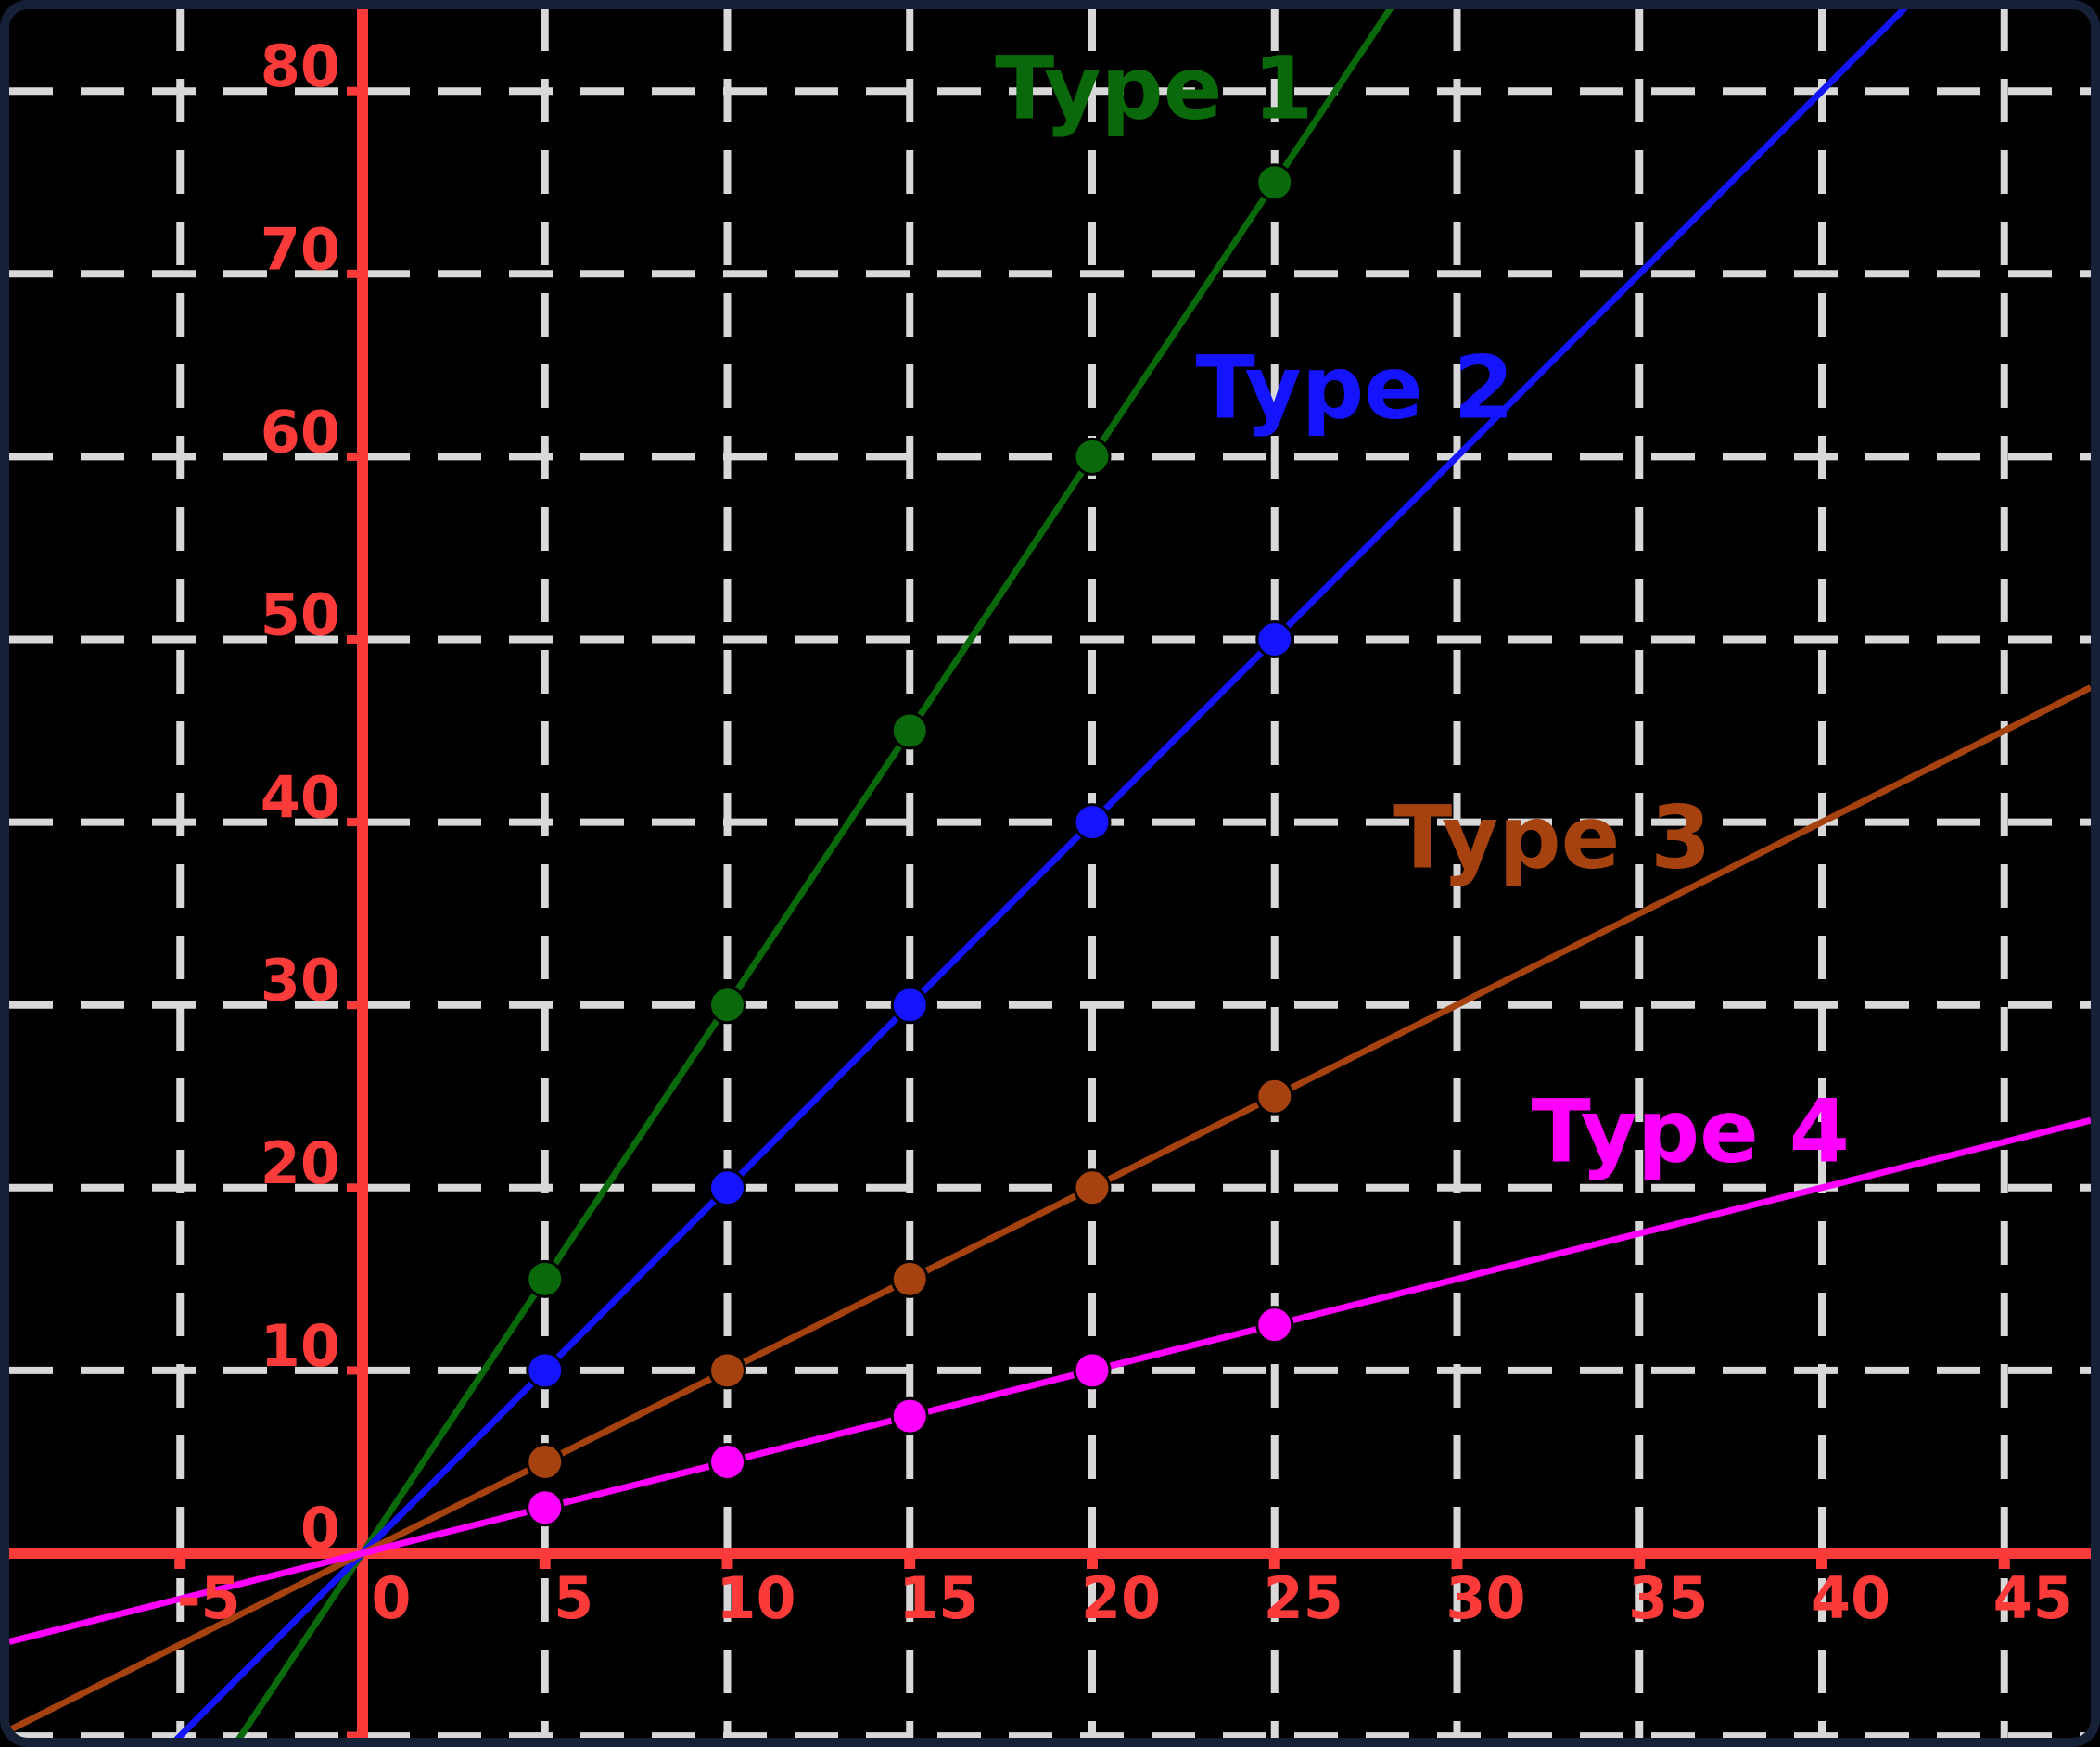  I want to click on x-tick-label: 25, so click(1303, 1598).